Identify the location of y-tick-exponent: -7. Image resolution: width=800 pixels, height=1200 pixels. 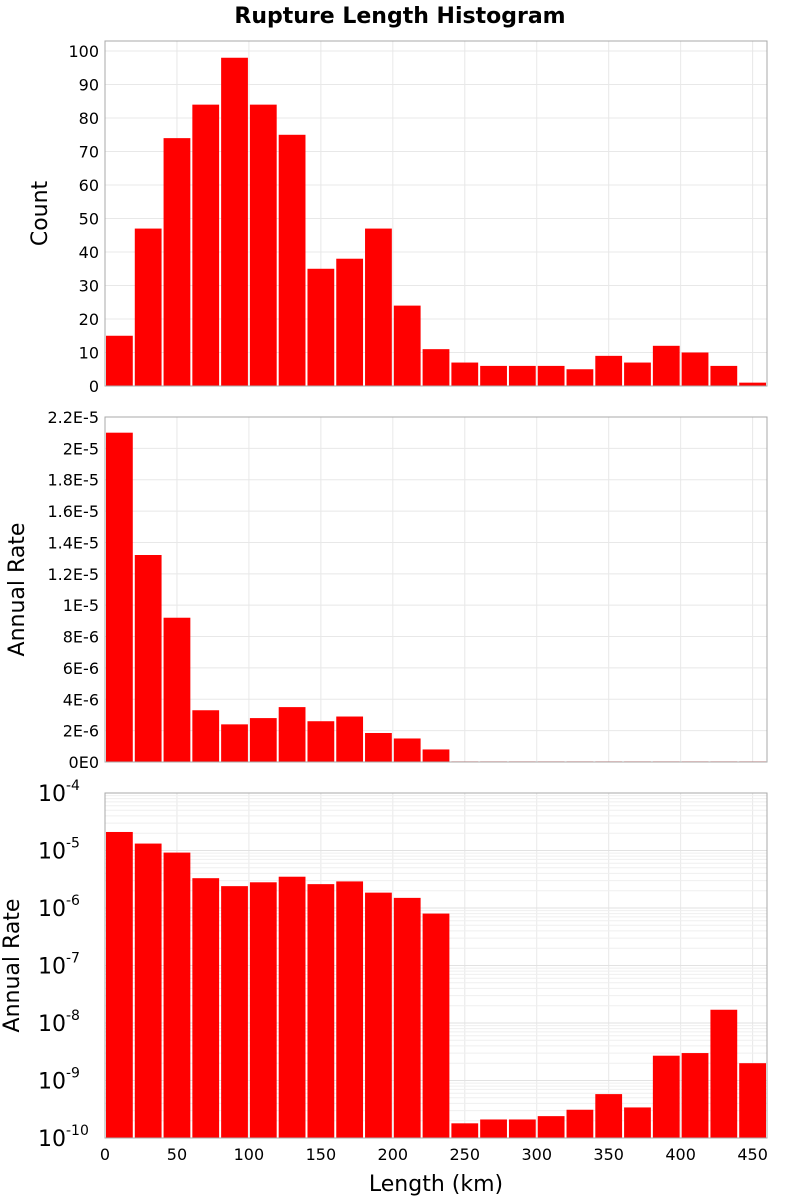
(73, 959).